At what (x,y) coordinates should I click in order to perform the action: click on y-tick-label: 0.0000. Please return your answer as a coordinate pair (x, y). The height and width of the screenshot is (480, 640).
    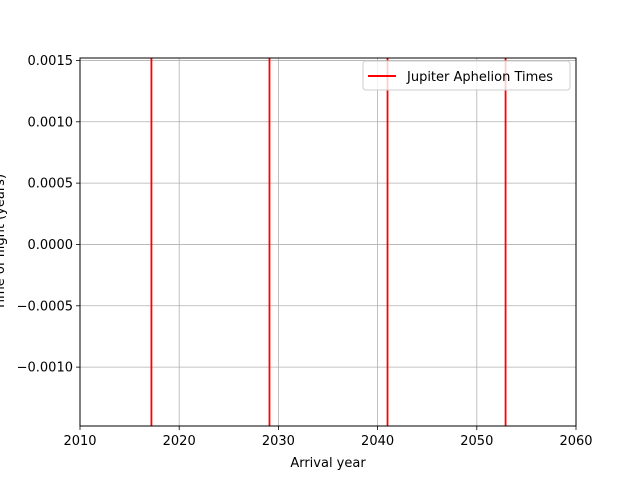
    Looking at the image, I should click on (51, 245).